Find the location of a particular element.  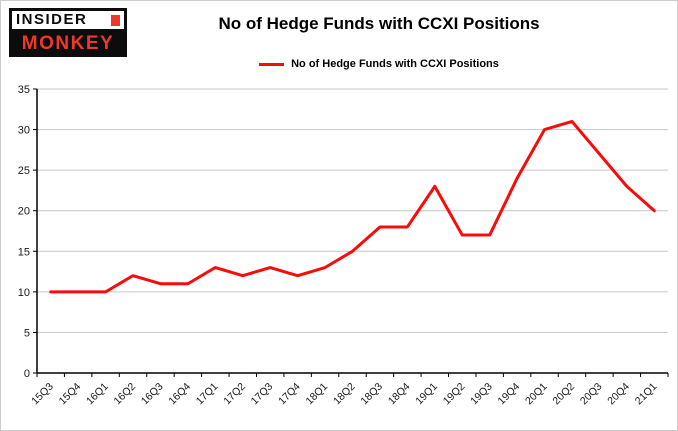

x-tick-label: 19Q2 is located at coordinates (454, 394).